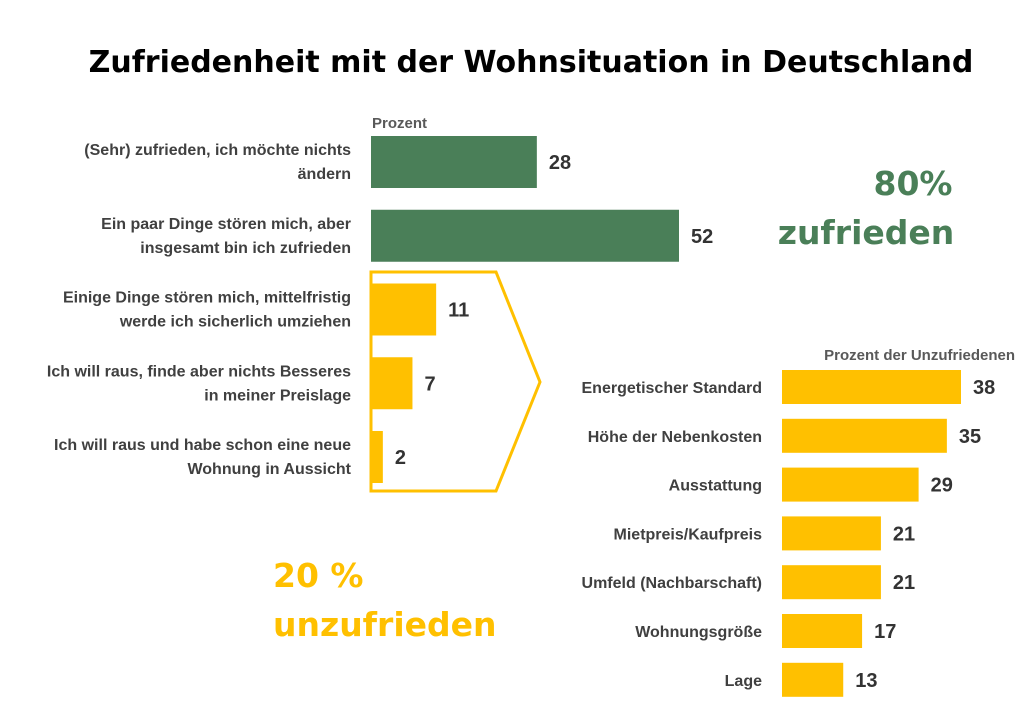  What do you see at coordinates (866, 681) in the screenshot?
I see `right-value-label: 13` at bounding box center [866, 681].